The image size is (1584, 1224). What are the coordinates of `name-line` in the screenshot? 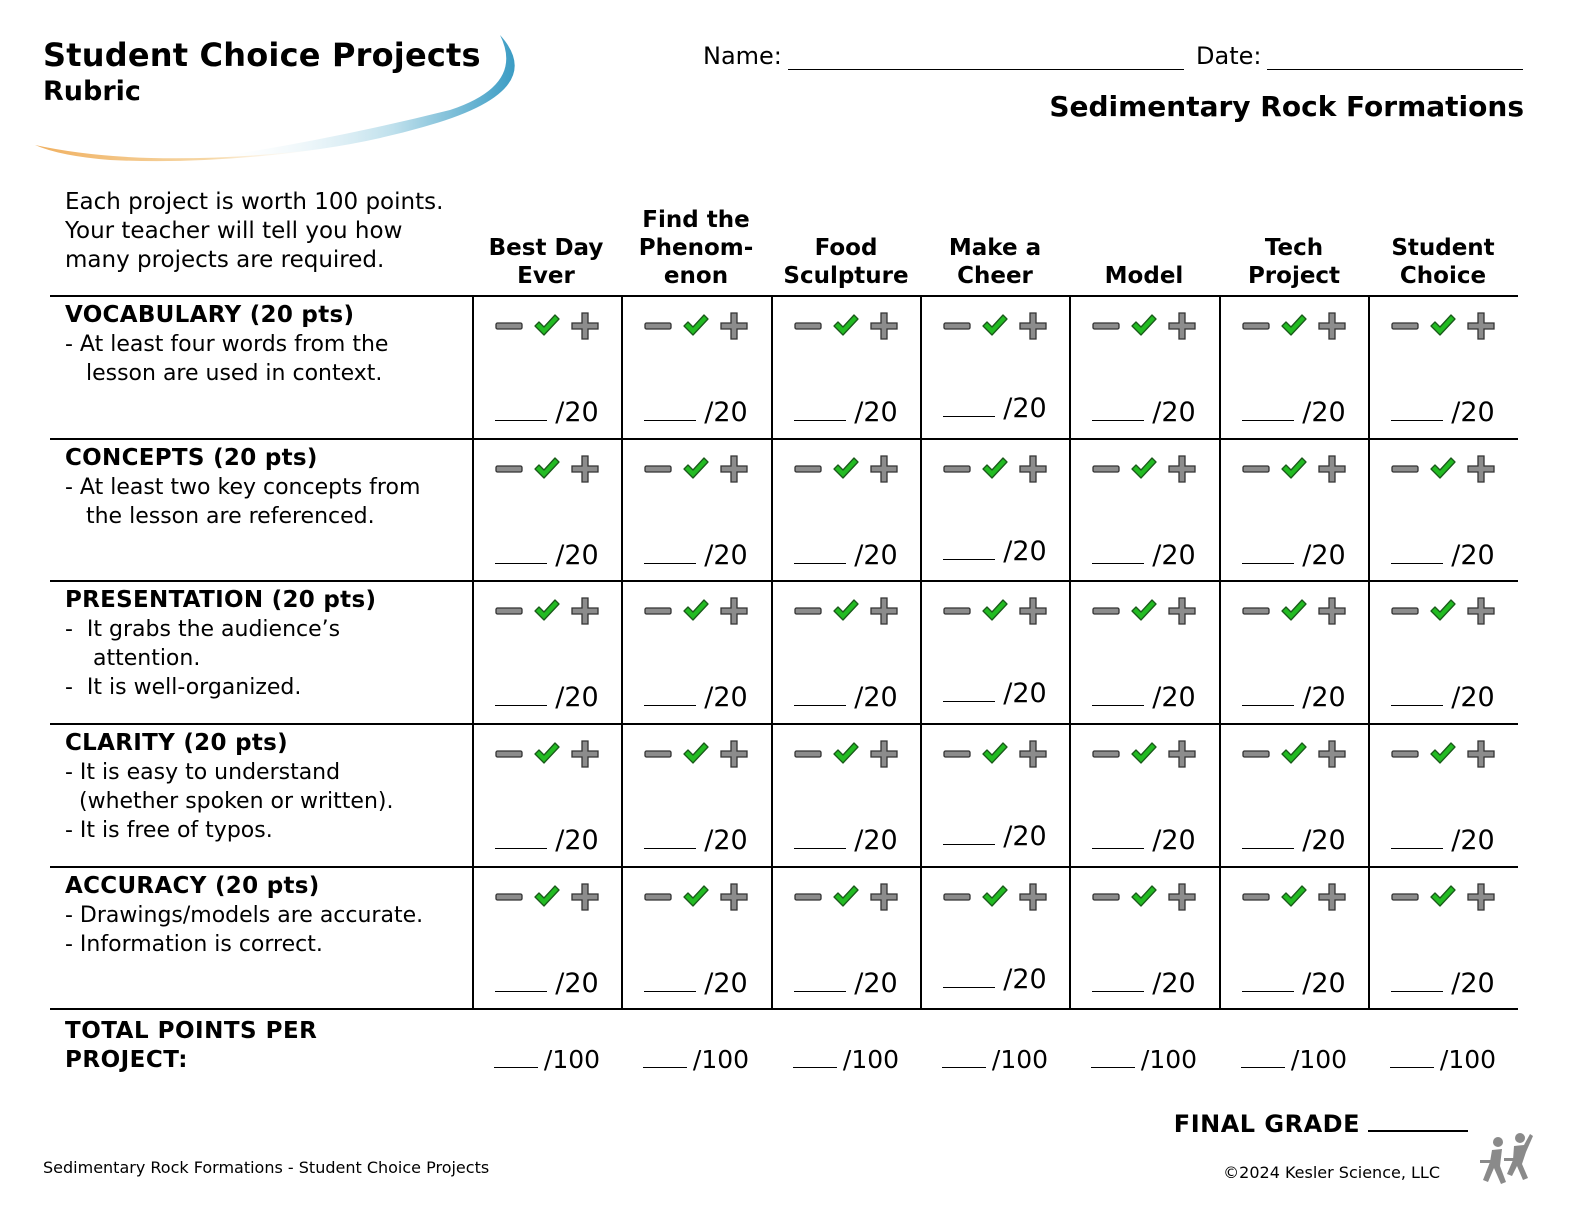 It's located at (985, 56).